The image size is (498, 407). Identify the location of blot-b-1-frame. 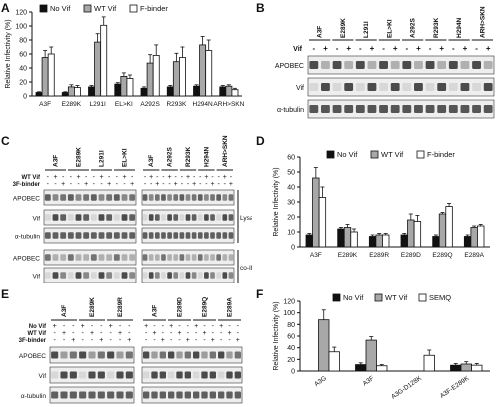
(401, 87).